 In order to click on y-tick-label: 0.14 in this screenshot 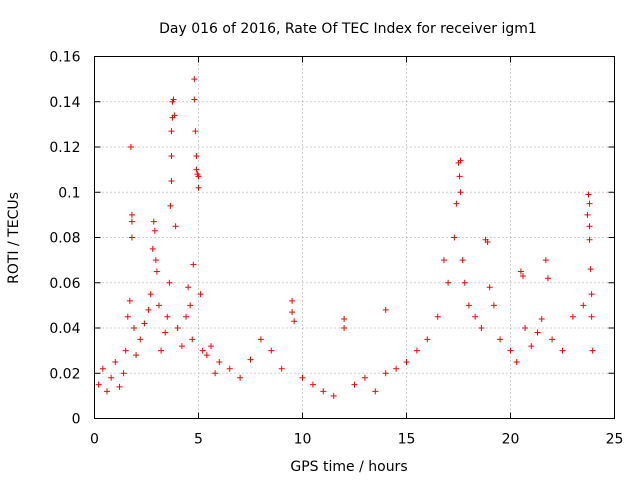, I will do `click(64, 103)`.